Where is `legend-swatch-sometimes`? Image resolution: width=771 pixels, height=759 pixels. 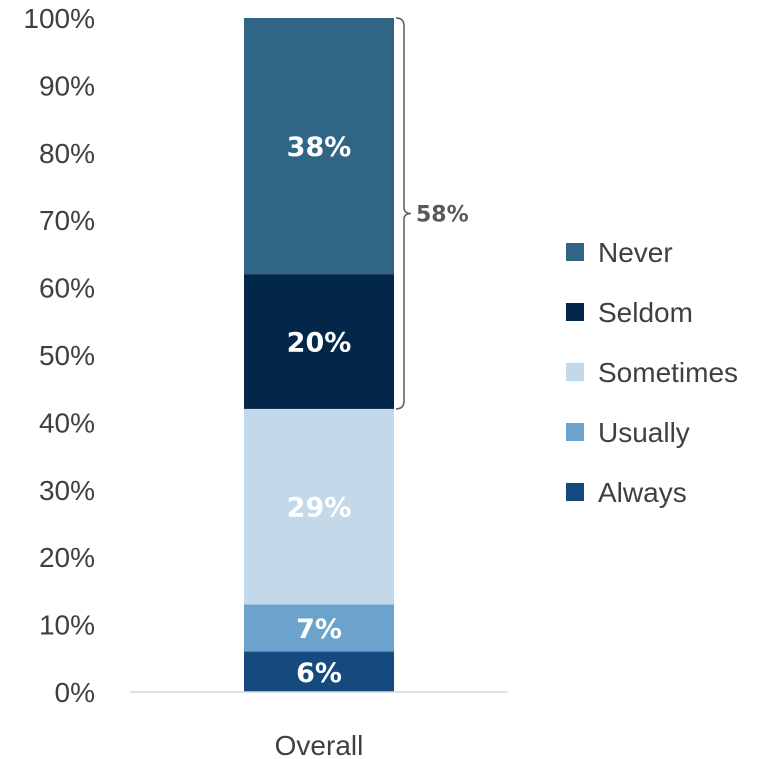
legend-swatch-sometimes is located at coordinates (575, 372).